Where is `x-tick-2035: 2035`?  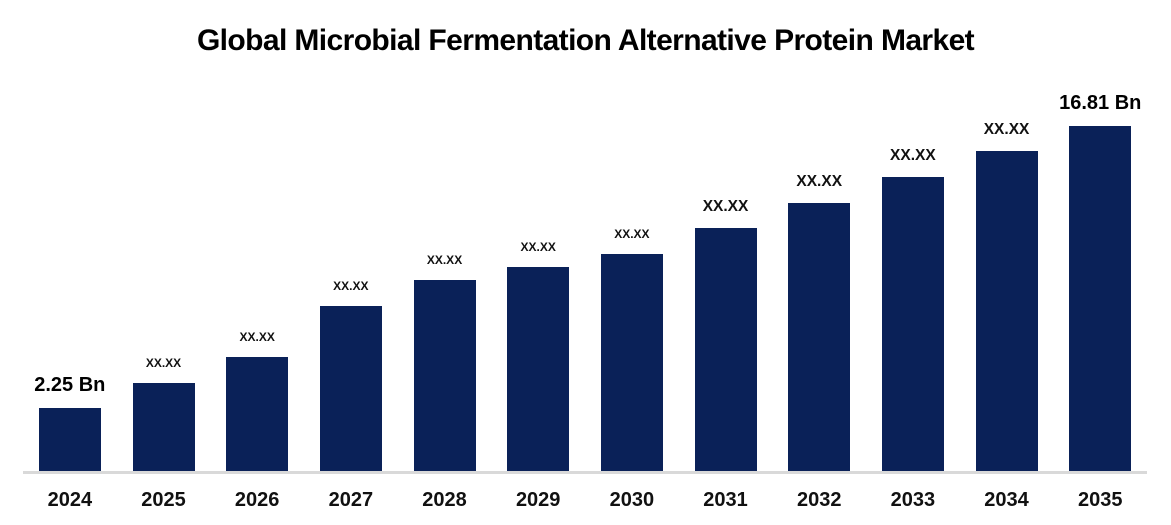 x-tick-2035: 2035 is located at coordinates (1100, 500).